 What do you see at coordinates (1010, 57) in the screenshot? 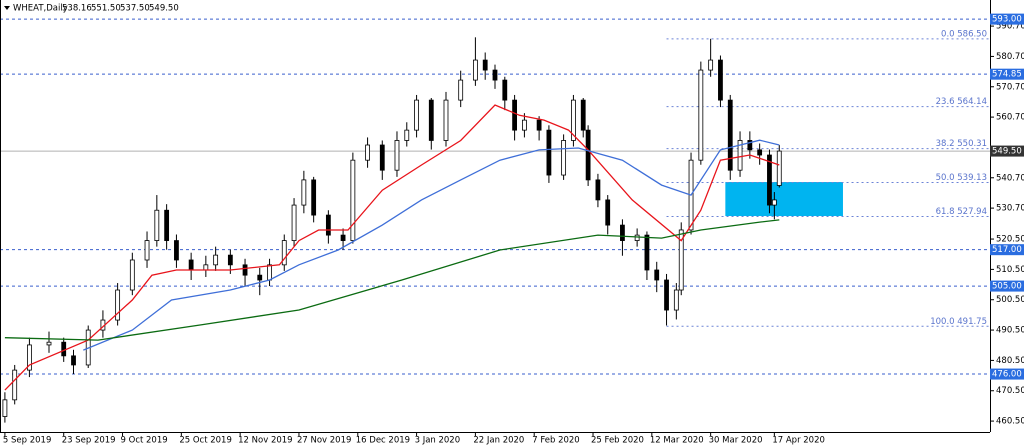
I see `y-tick-label: 580.70` at bounding box center [1010, 57].